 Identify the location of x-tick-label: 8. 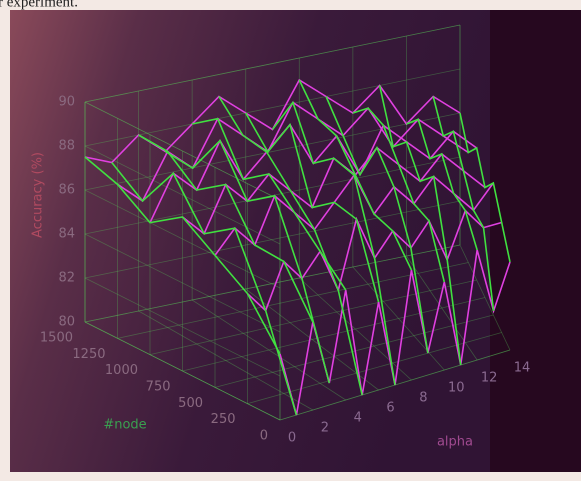
(423, 398).